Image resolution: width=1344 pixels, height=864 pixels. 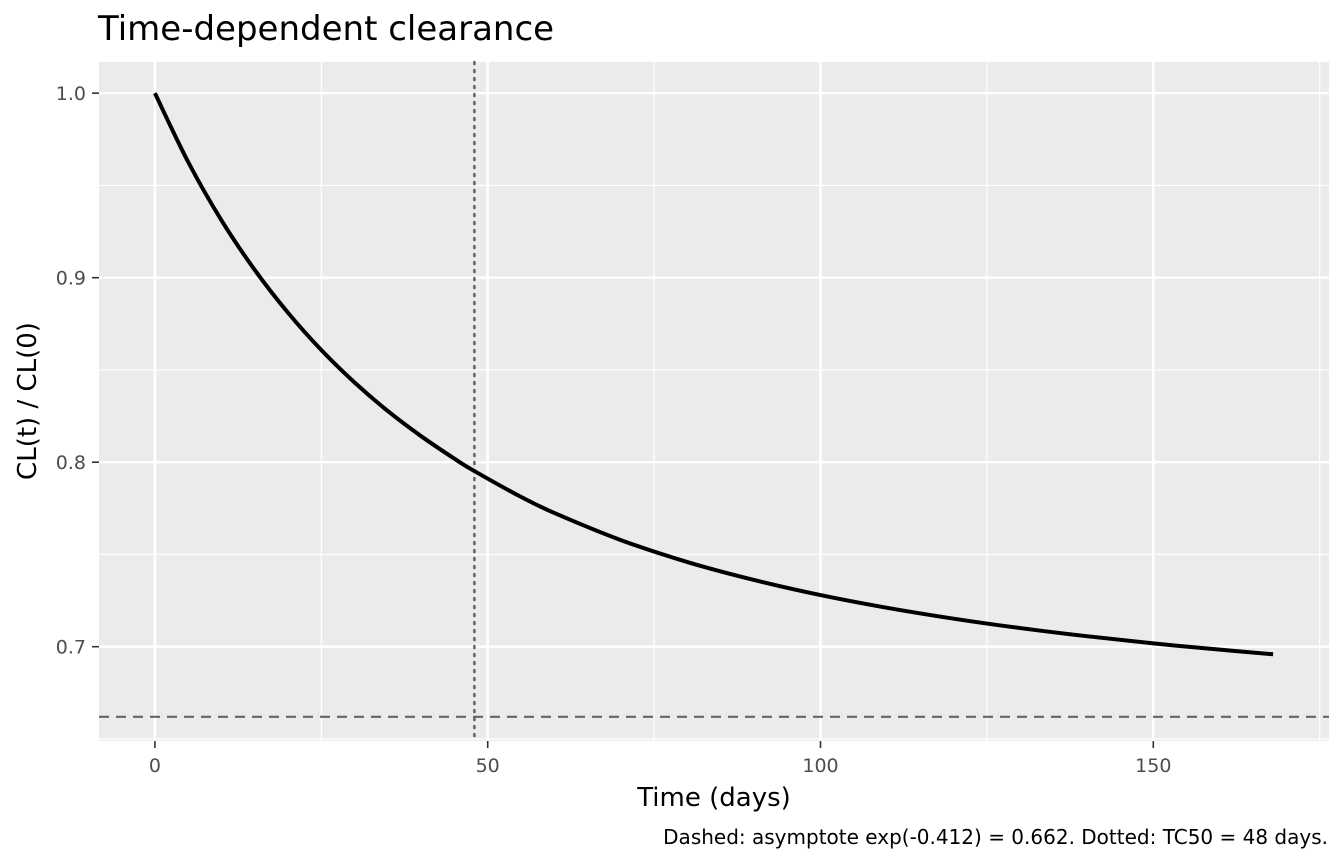 I want to click on chart-title: Time-dependent clearance, so click(x=325, y=29).